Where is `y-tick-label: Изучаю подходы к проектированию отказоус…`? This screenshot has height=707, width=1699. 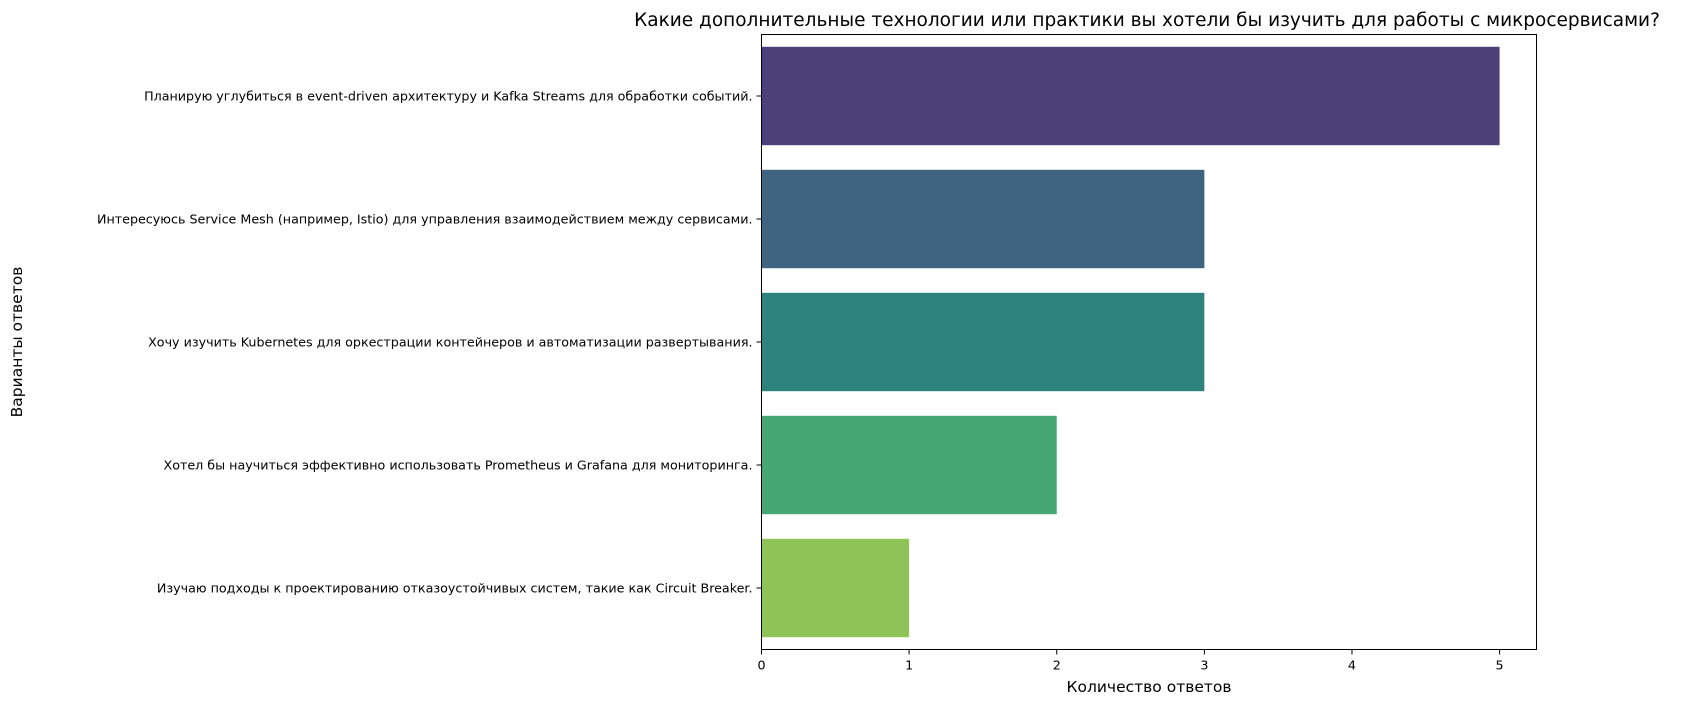
y-tick-label: Изучаю подходы к проектированию отказоус… is located at coordinates (455, 588).